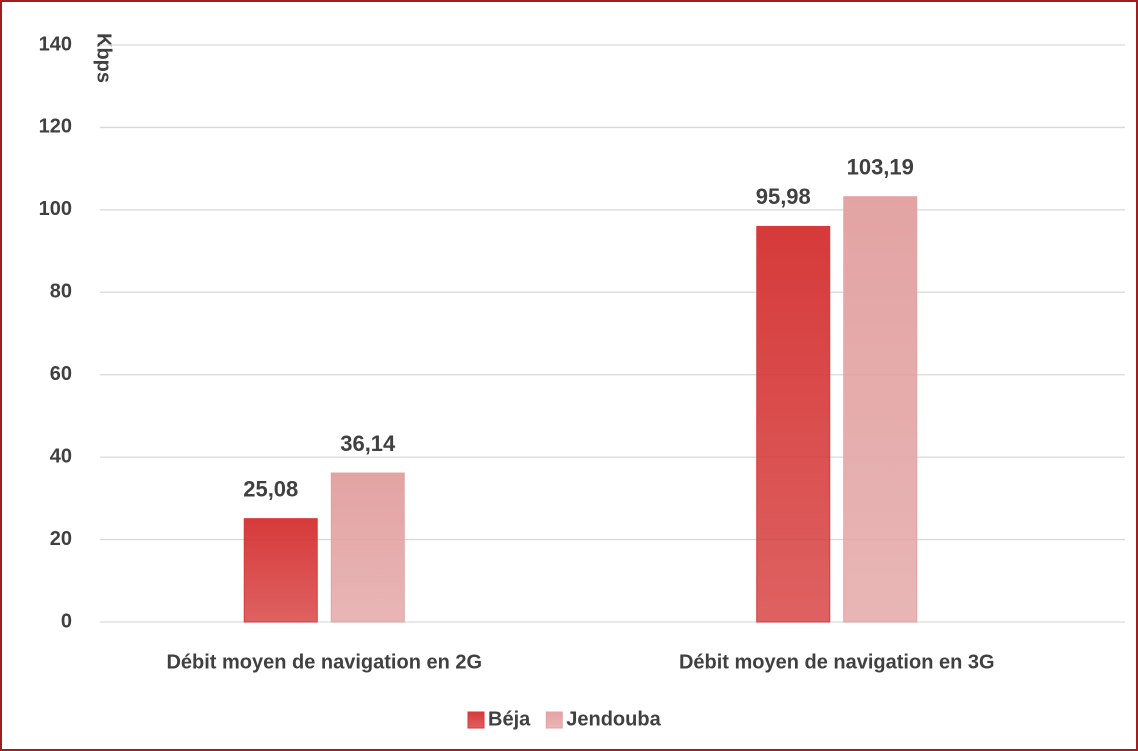 This screenshot has width=1138, height=751. Describe the element at coordinates (270, 488) in the screenshot. I see `value-label: 25,08` at that location.